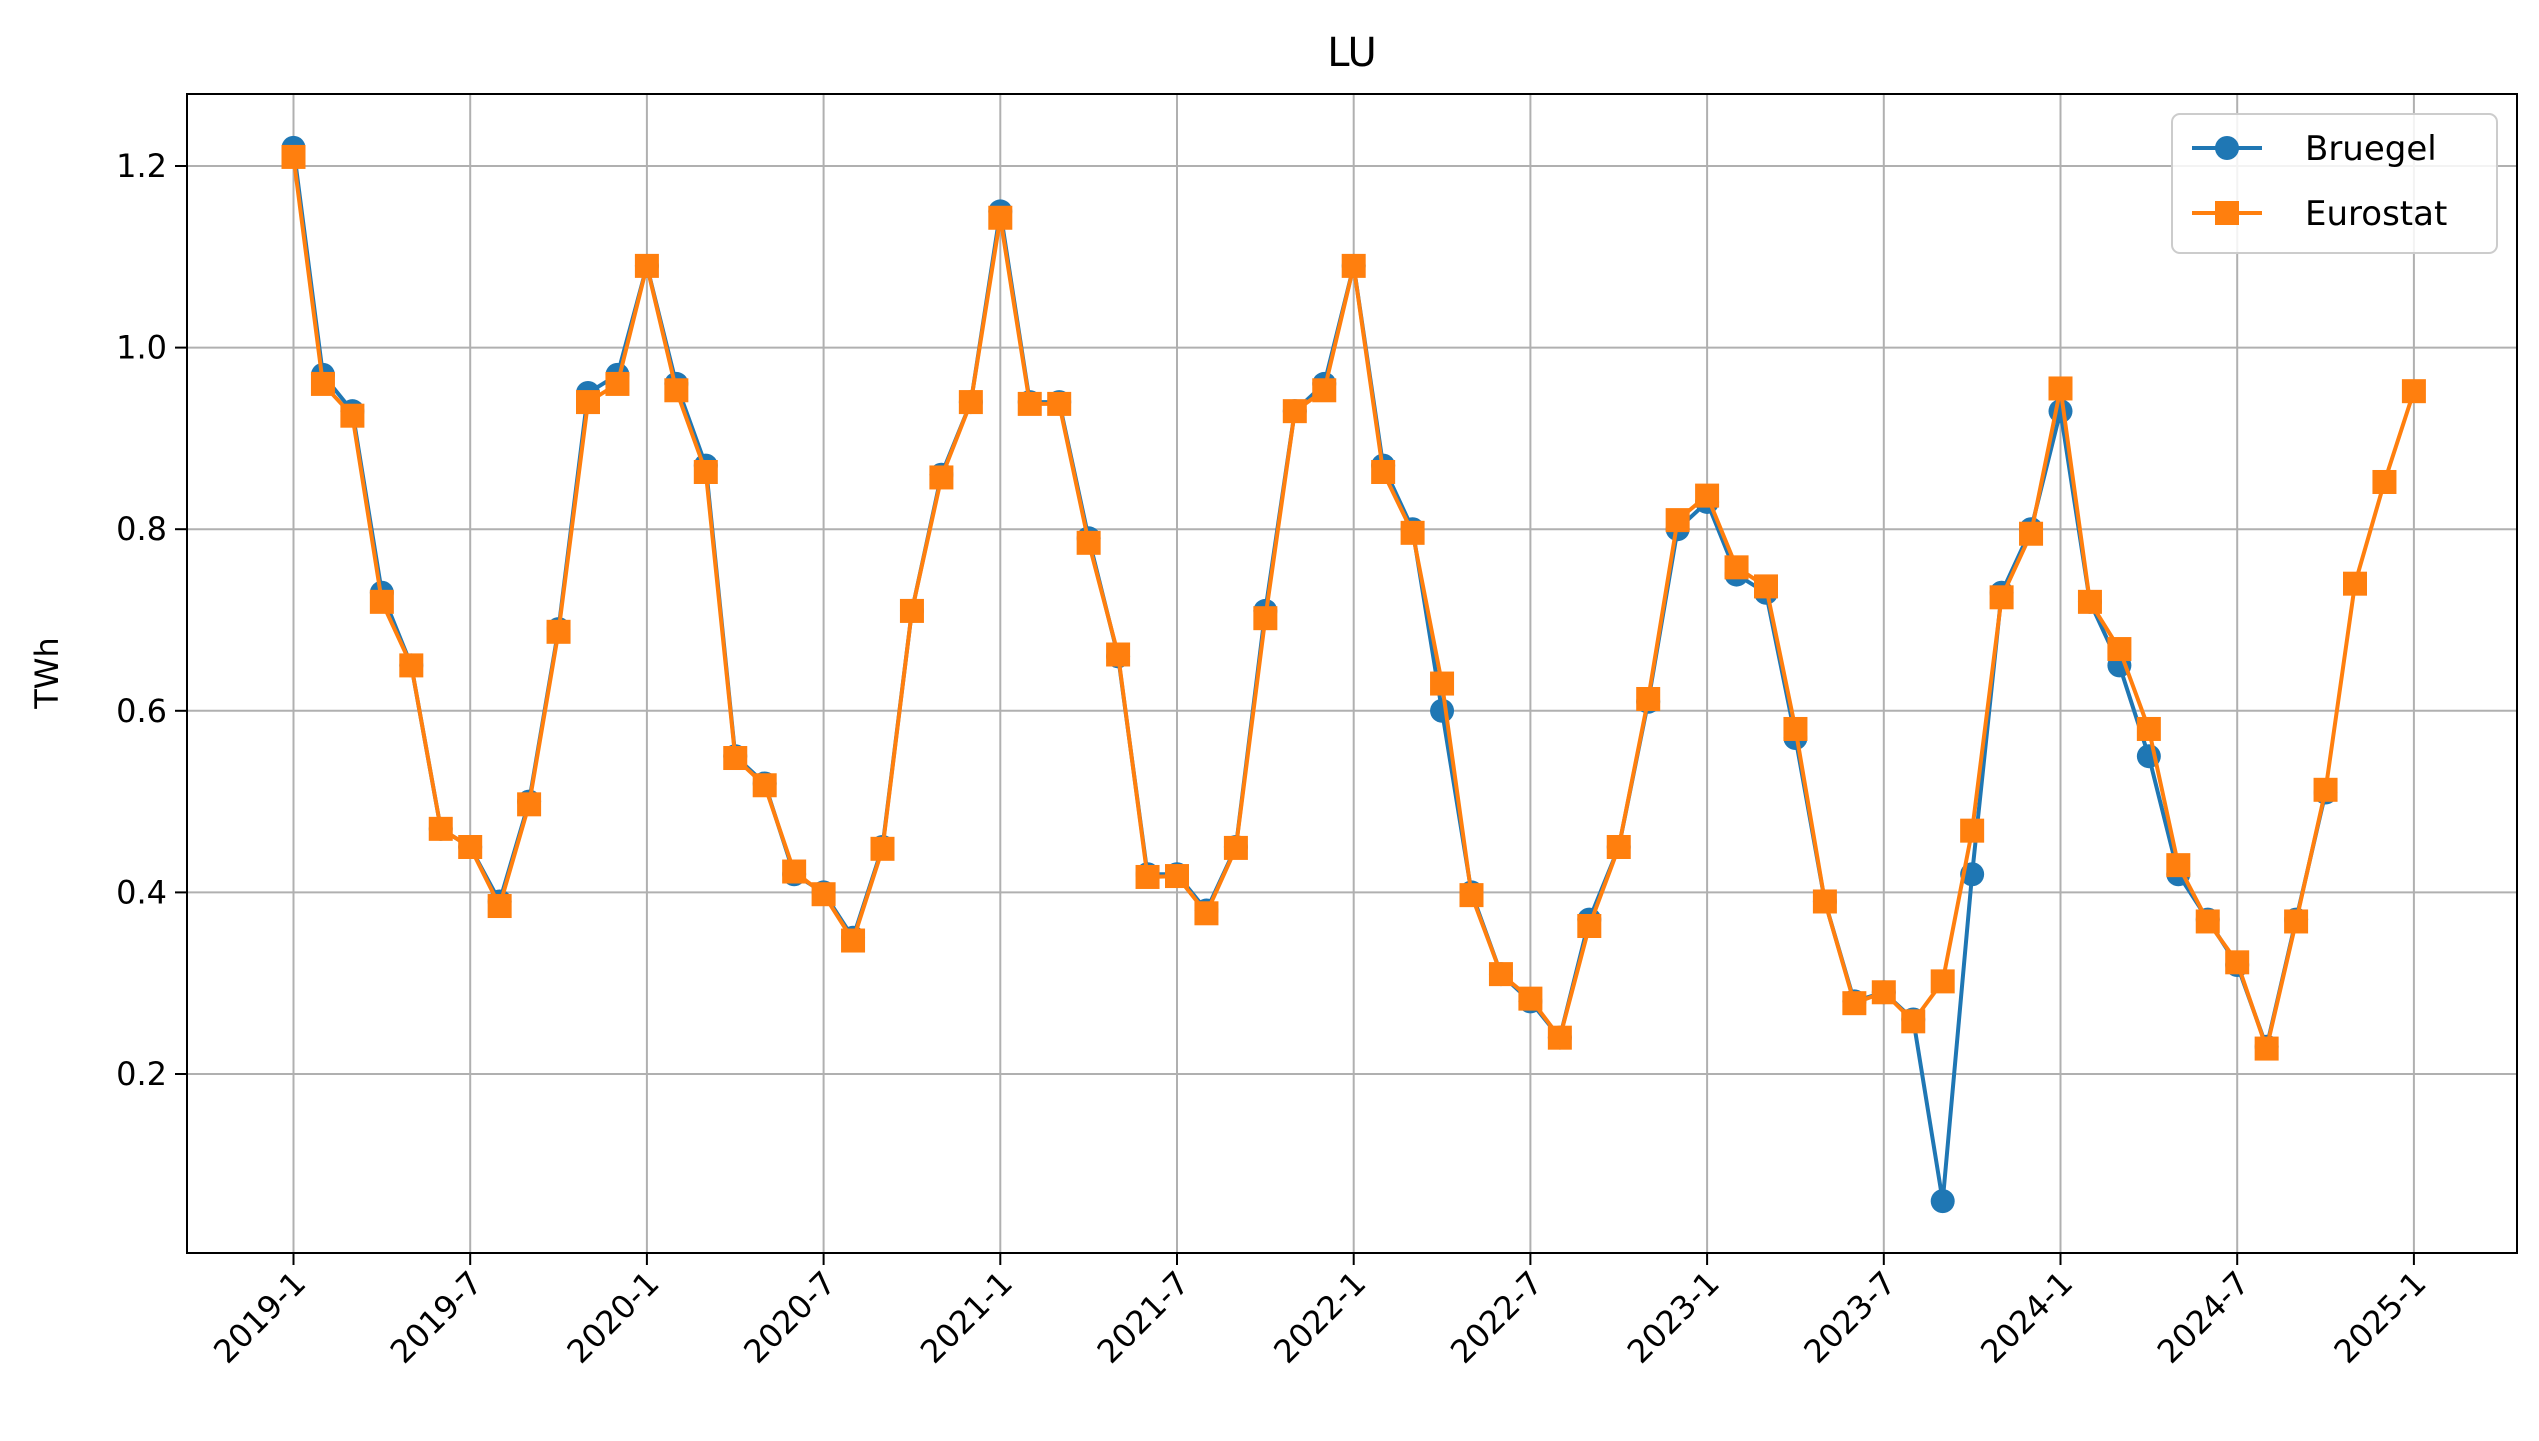 The width and height of the screenshot is (2539, 1441). Describe the element at coordinates (141, 711) in the screenshot. I see `y-tick-label: 0.6` at that location.